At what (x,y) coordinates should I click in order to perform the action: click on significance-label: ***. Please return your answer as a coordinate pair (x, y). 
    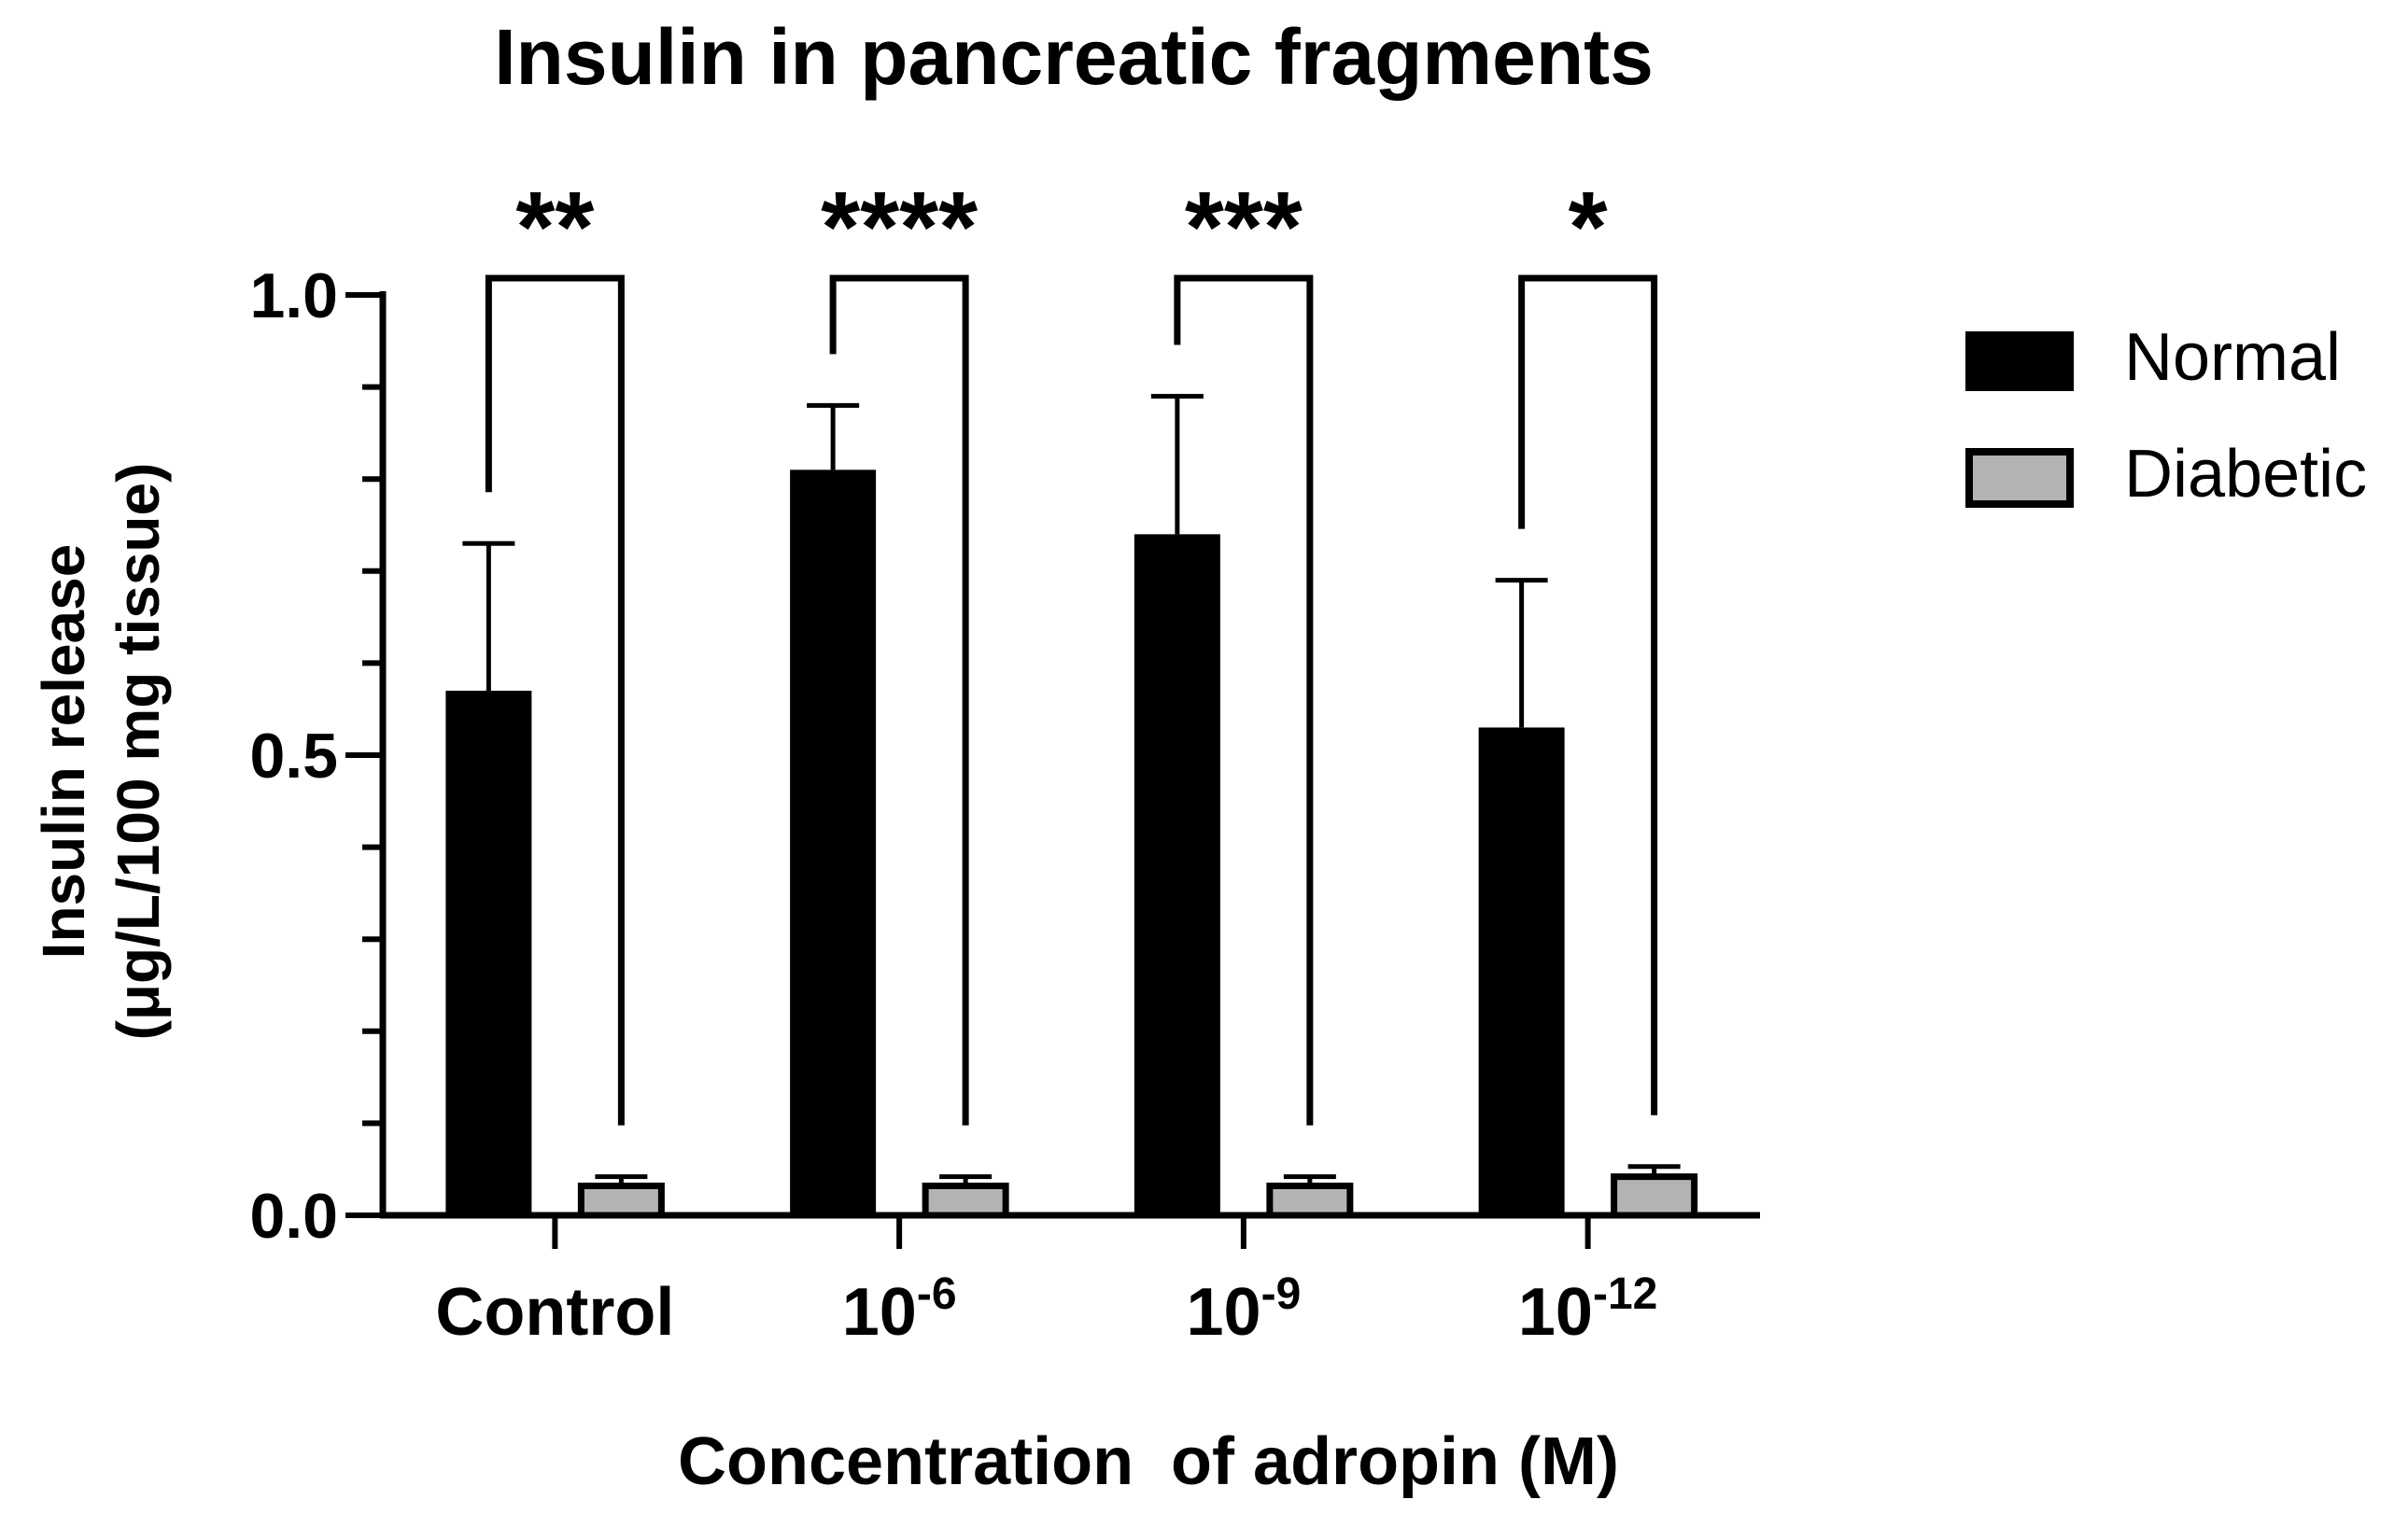
    Looking at the image, I should click on (1244, 226).